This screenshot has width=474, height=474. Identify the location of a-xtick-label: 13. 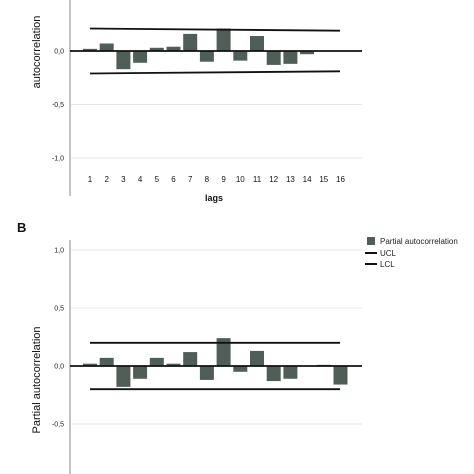
(290, 179).